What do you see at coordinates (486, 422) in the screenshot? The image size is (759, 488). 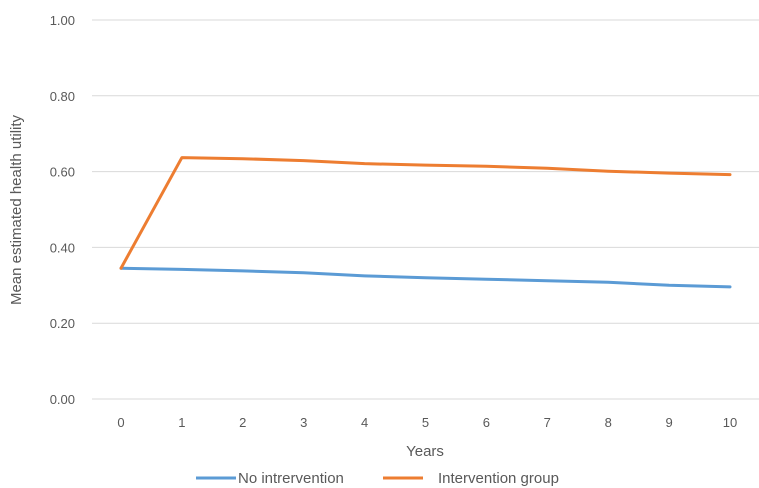 I see `x-tick-label: 6` at bounding box center [486, 422].